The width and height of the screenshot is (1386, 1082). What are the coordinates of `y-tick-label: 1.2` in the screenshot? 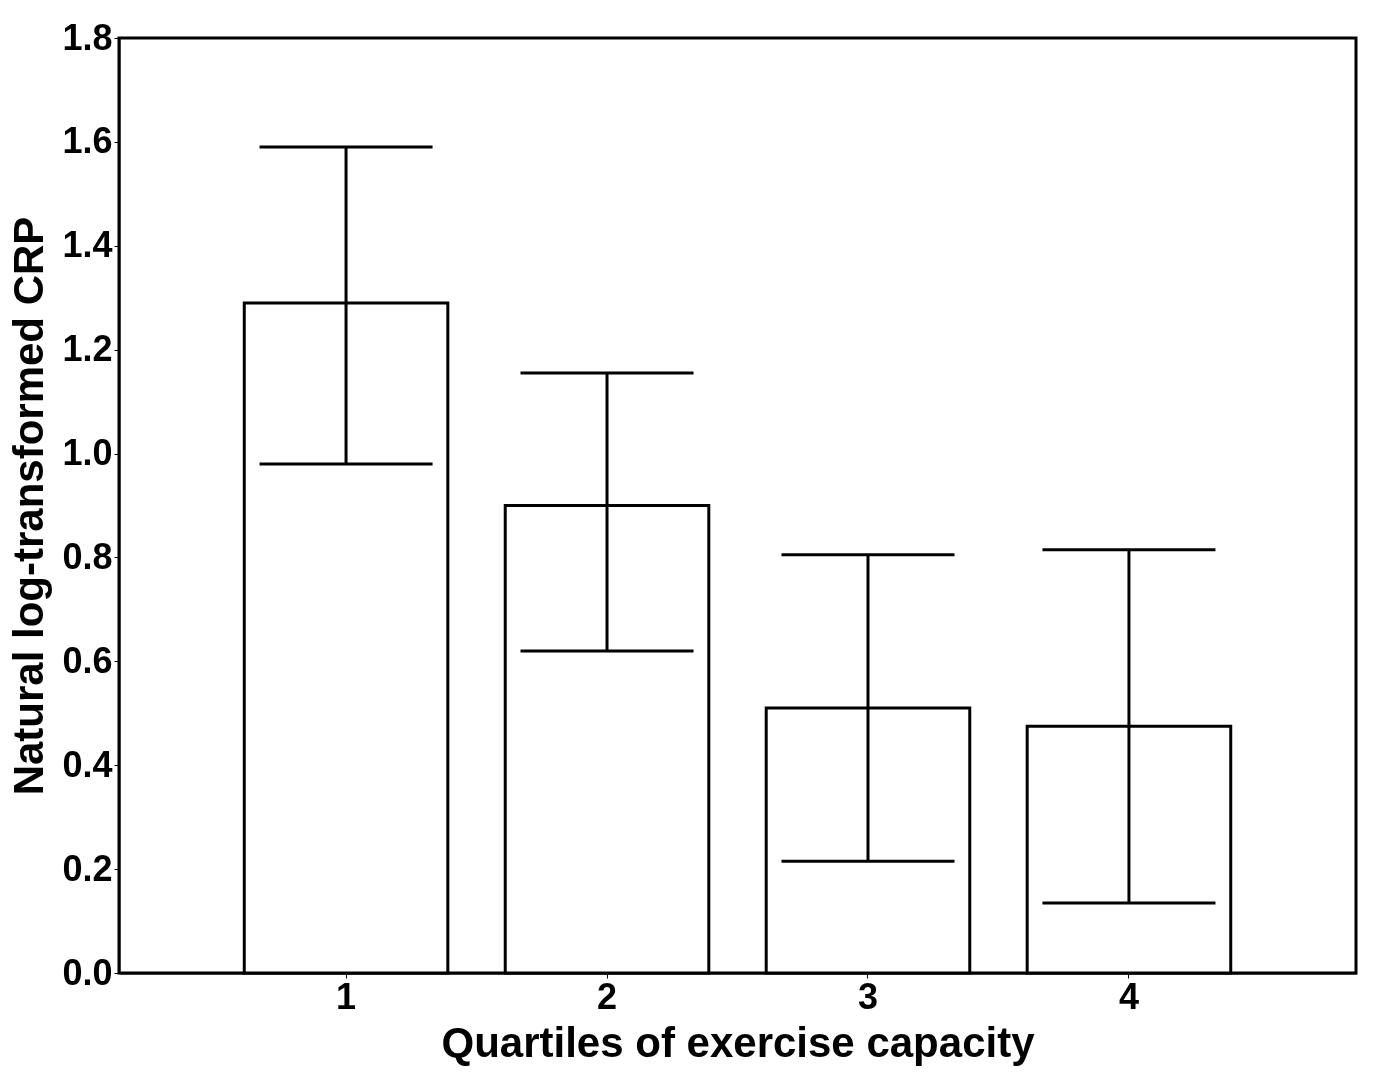 It's located at (87, 349).